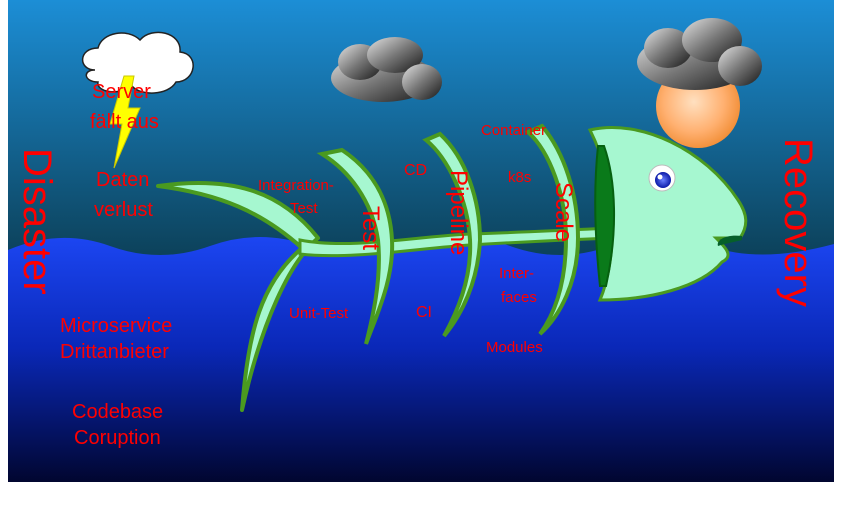  I want to click on item-interfaces-line2: faces, so click(519, 297).